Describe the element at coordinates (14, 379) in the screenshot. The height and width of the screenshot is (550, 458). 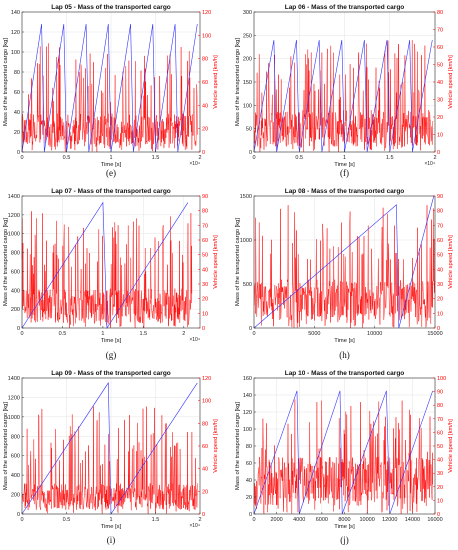
I see `y-left-tick-label: 1400` at that location.